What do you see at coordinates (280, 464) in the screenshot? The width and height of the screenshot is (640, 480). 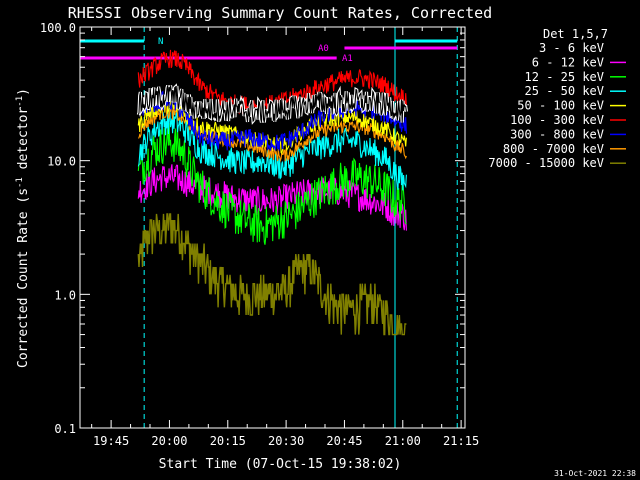 I see `x-axis-label: Start Time (07-Oct-15 19:38:02)` at bounding box center [280, 464].